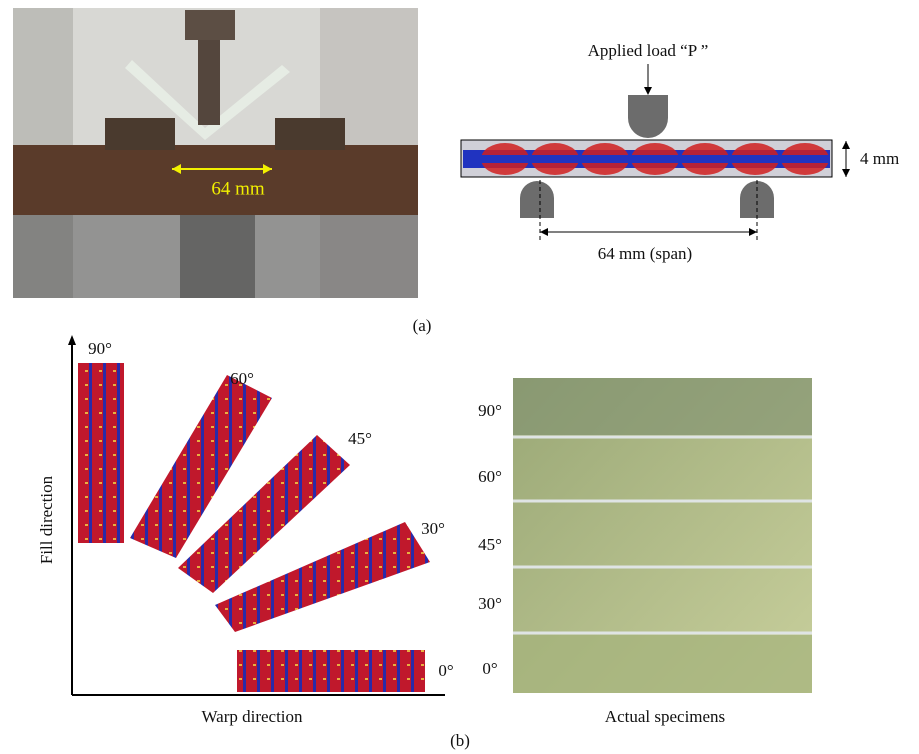 This screenshot has height=754, width=919. What do you see at coordinates (490, 410) in the screenshot?
I see `specimen-label: 90°` at bounding box center [490, 410].